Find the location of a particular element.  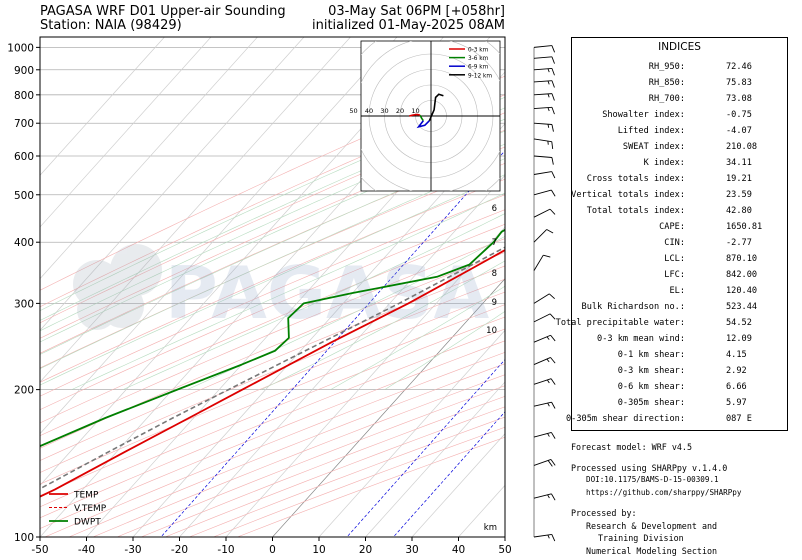

index-row: Lifted index: -4.07 is located at coordinates (680, 134).